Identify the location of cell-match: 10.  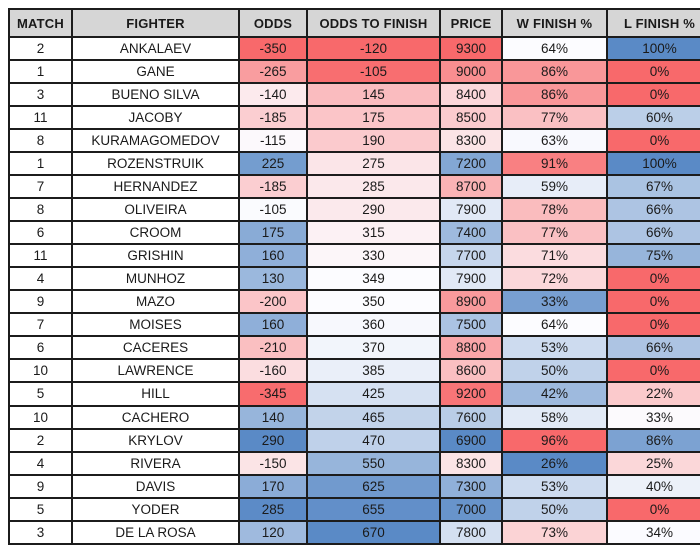
(40, 371).